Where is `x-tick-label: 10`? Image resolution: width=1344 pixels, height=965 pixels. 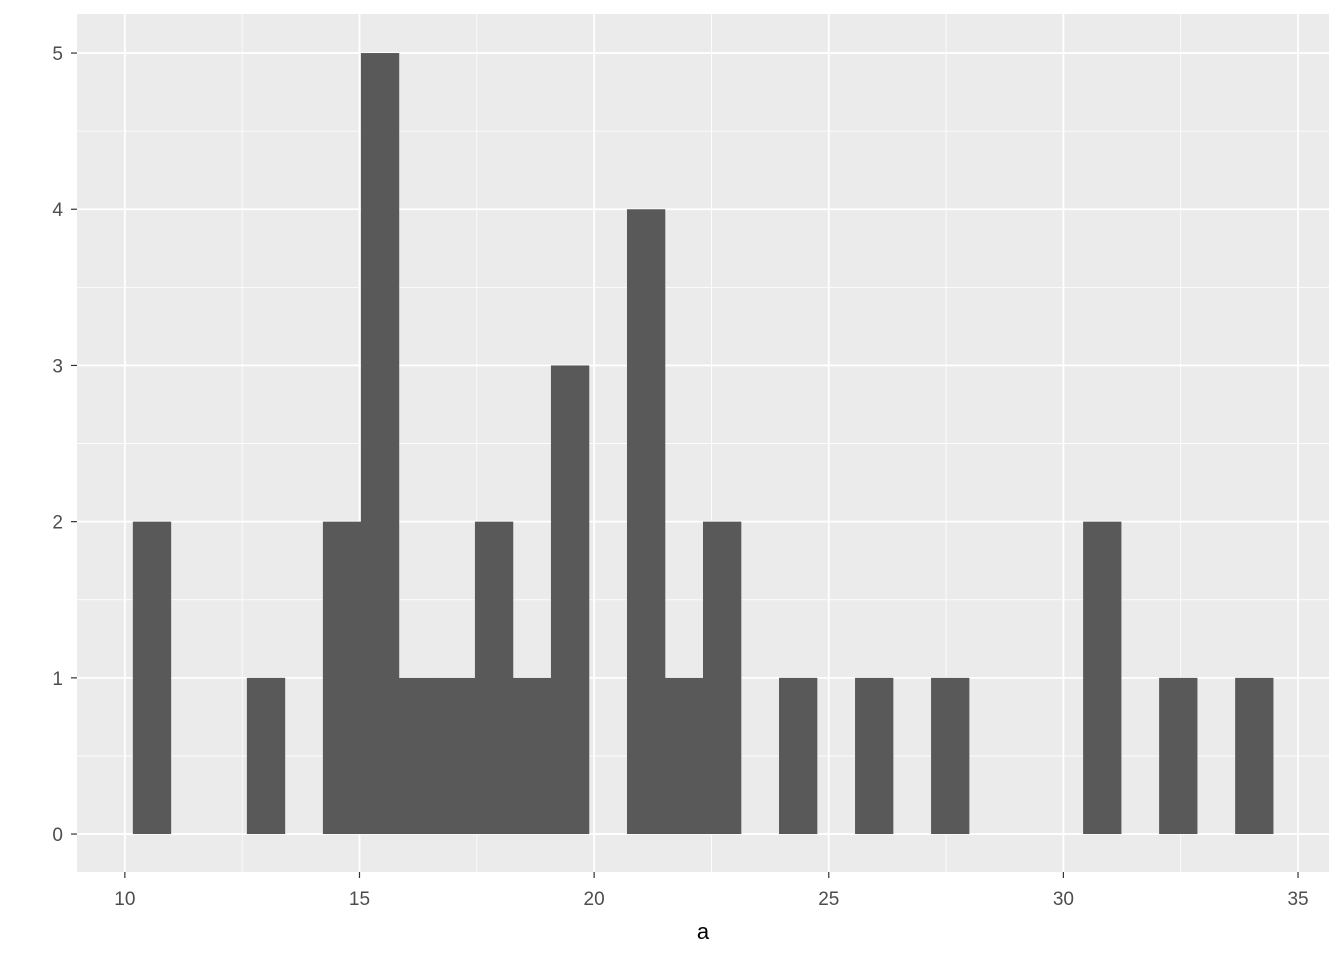
x-tick-label: 10 is located at coordinates (124, 899).